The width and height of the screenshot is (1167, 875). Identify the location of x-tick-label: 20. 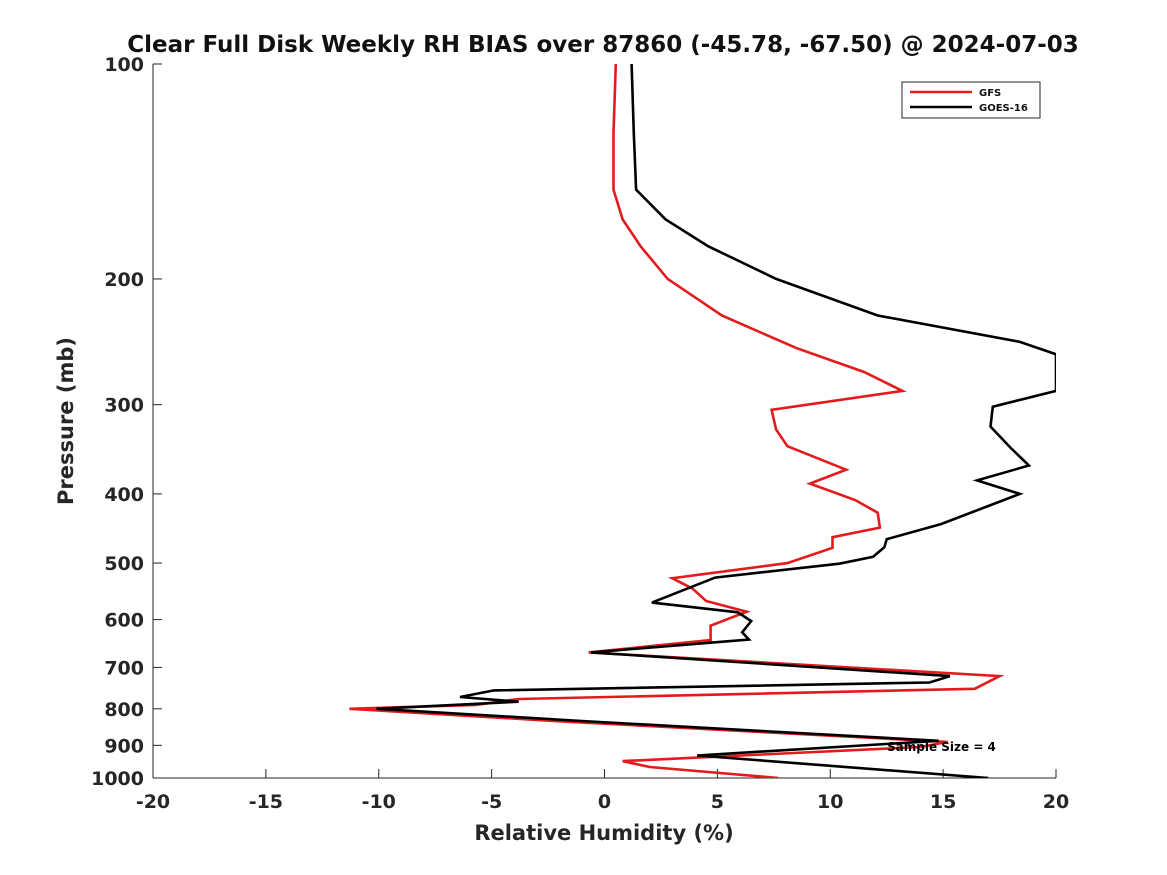
(1056, 802).